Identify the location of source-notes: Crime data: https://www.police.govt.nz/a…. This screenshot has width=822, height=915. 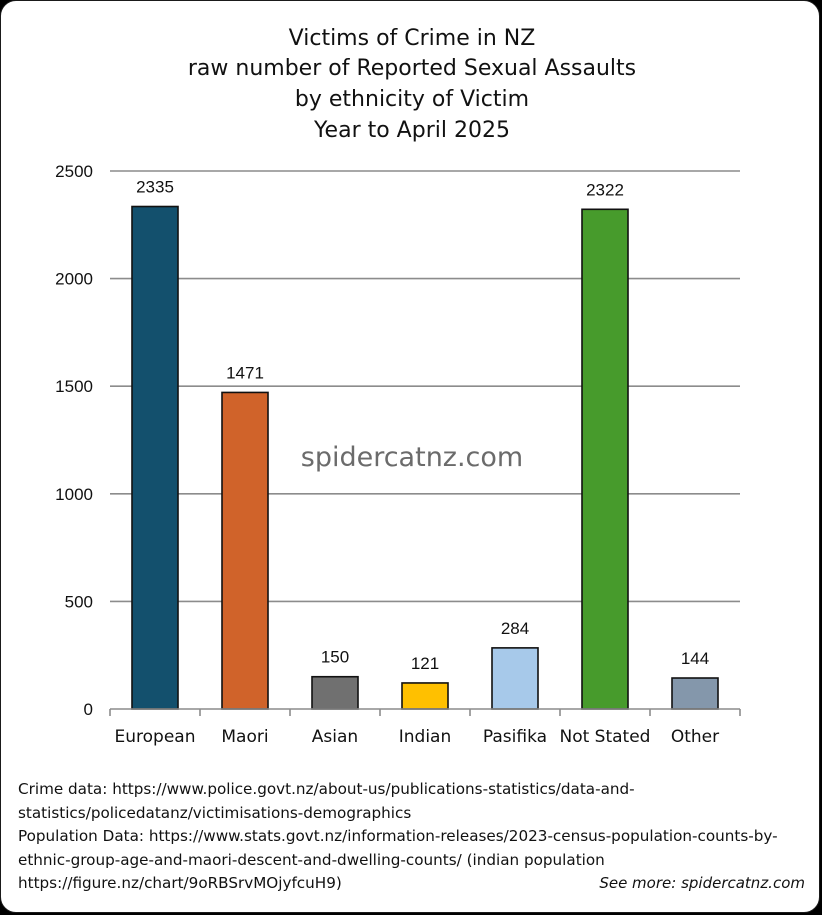
(418, 837).